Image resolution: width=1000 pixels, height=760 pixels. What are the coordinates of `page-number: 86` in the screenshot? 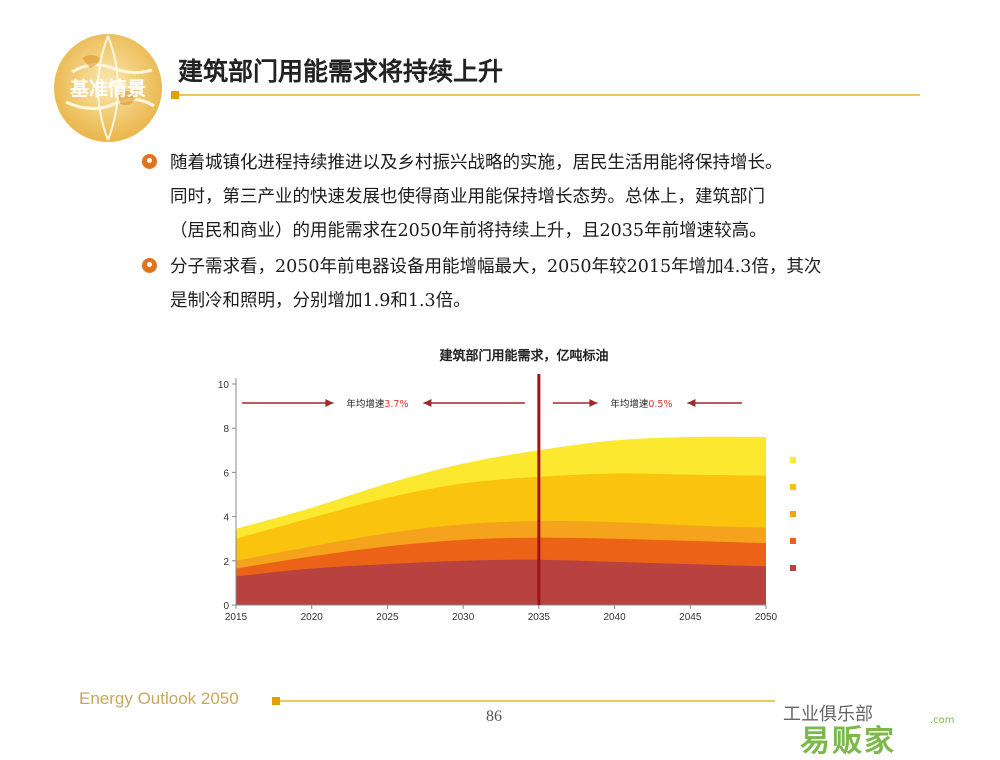 It's located at (494, 716).